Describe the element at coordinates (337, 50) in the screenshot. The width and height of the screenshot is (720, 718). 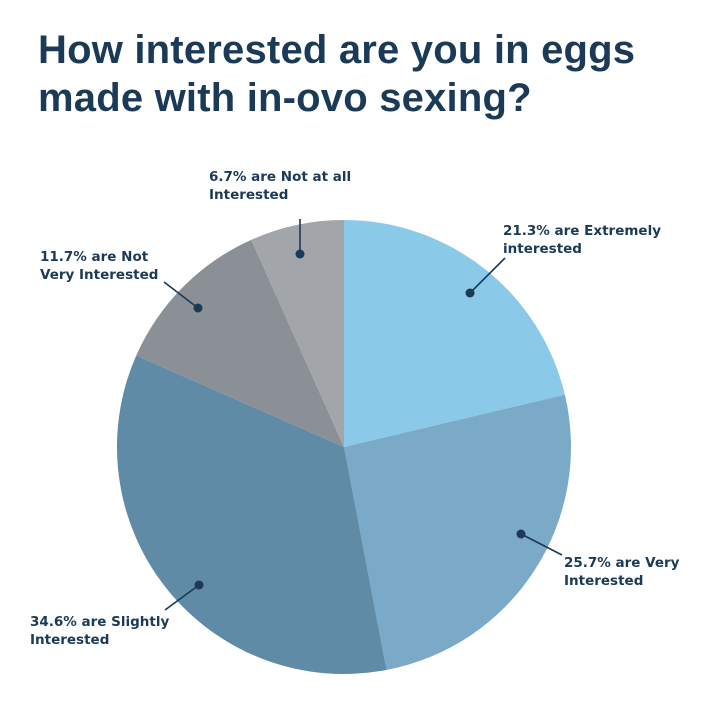
I see `title-line-1: How interested are you in eggs` at that location.